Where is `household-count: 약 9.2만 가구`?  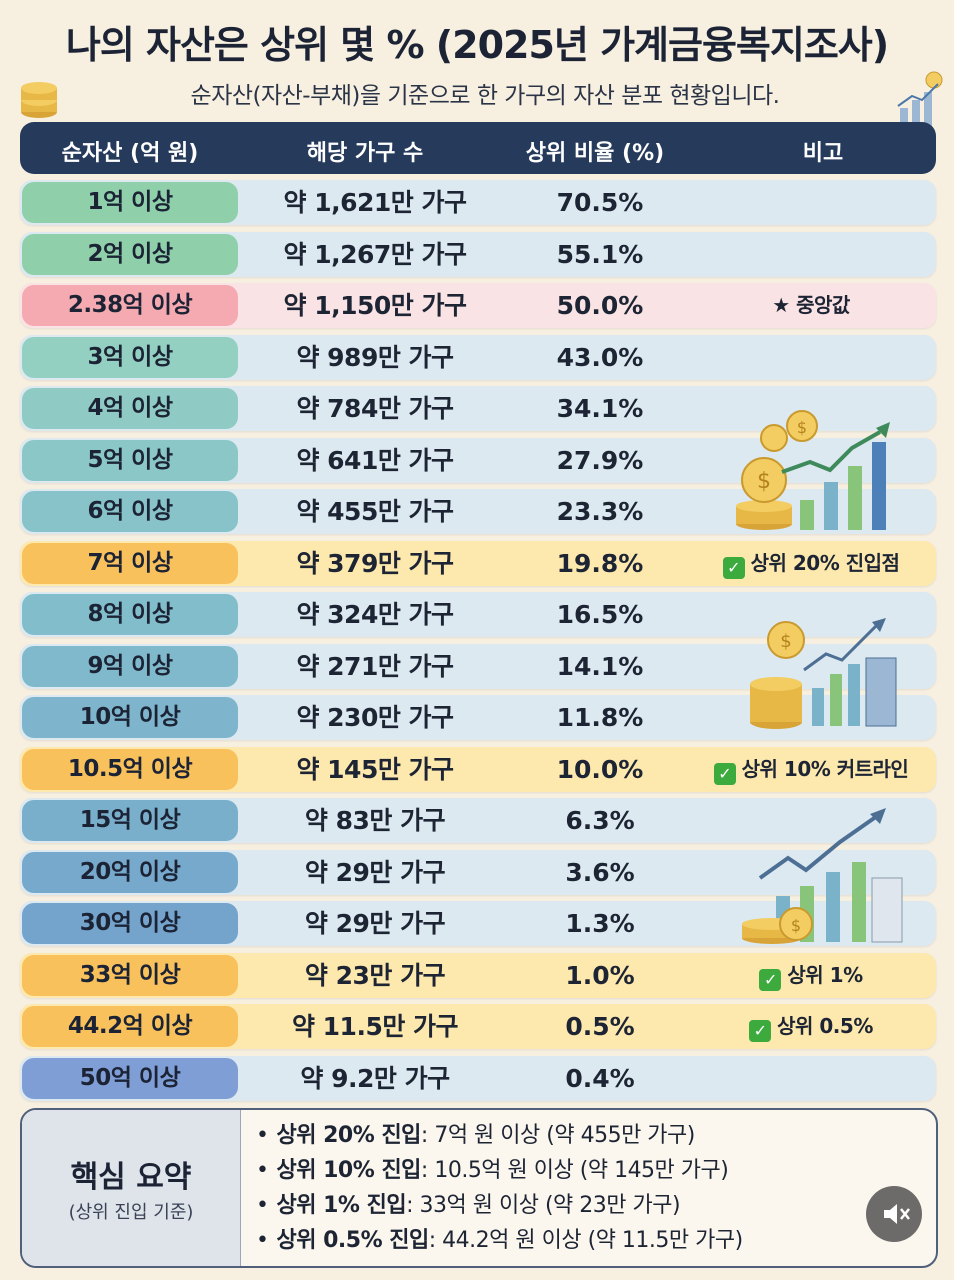 household-count: 약 9.2만 가구 is located at coordinates (375, 1078).